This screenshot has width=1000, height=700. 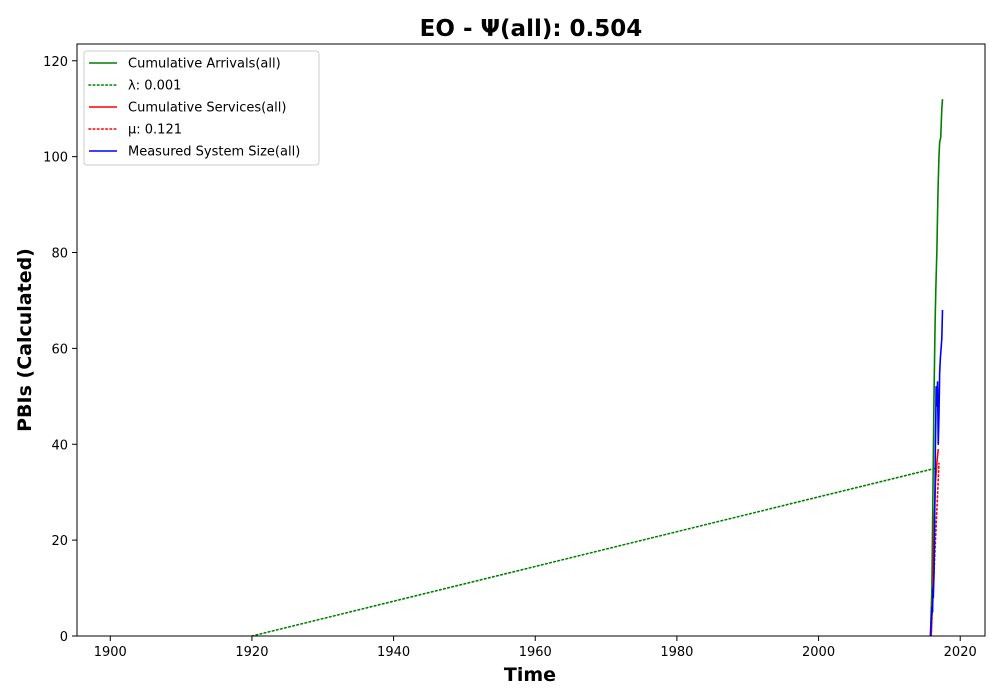 What do you see at coordinates (155, 130) in the screenshot?
I see `legend-label: μ: 0.121` at bounding box center [155, 130].